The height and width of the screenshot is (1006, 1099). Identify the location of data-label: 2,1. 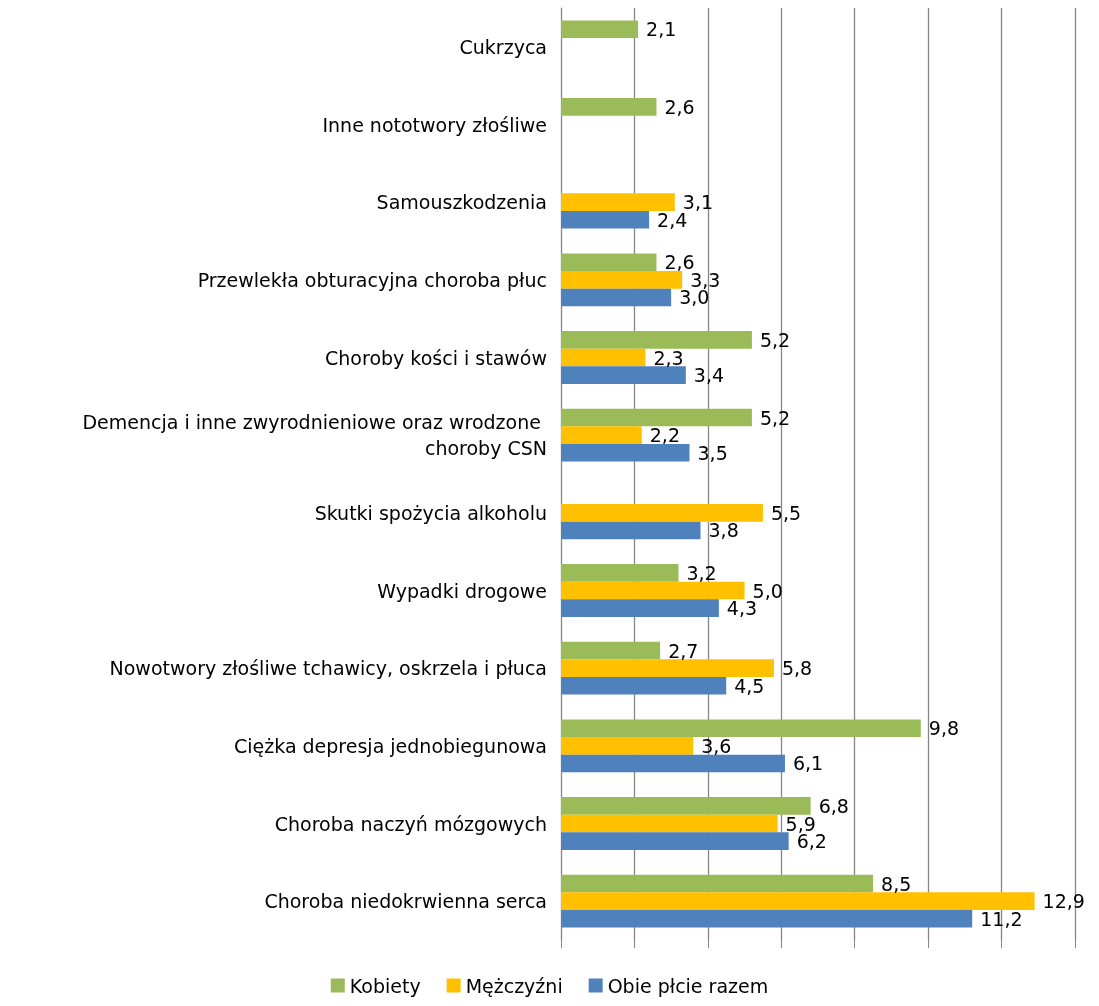
(661, 29).